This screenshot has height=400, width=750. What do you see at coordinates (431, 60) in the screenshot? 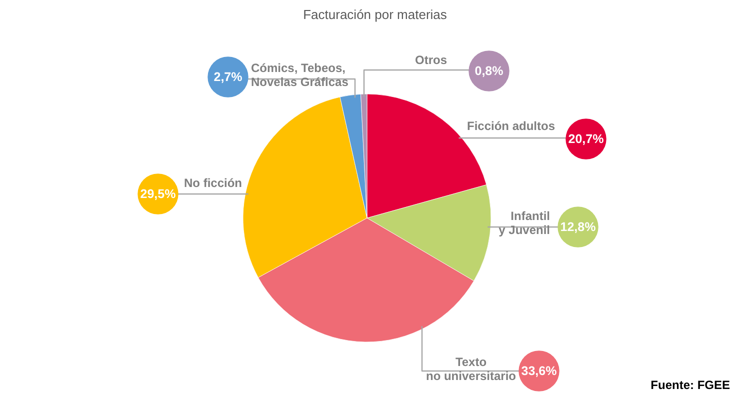
I see `slice-label: Otros` at bounding box center [431, 60].